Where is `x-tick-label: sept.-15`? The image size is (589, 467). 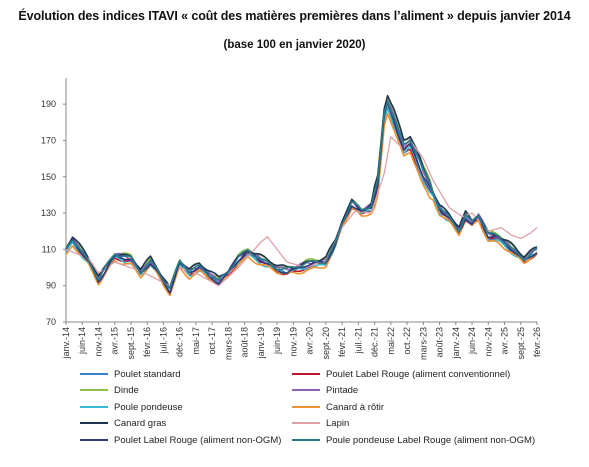
x-tick-label: sept.-15 is located at coordinates (131, 343).